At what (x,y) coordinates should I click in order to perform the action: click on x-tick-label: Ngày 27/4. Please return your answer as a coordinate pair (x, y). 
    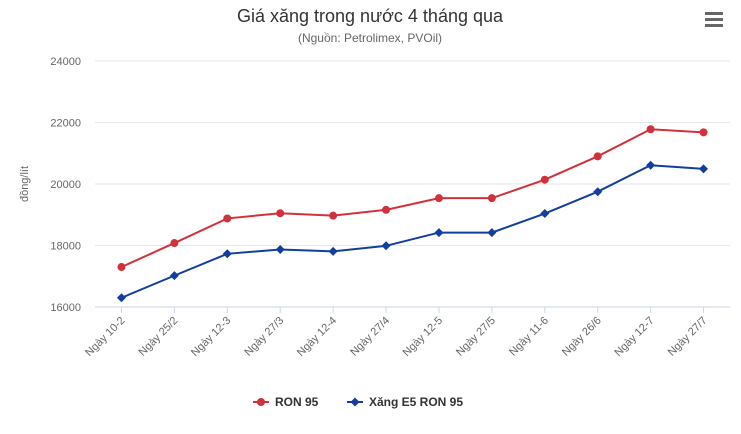
    Looking at the image, I should click on (370, 337).